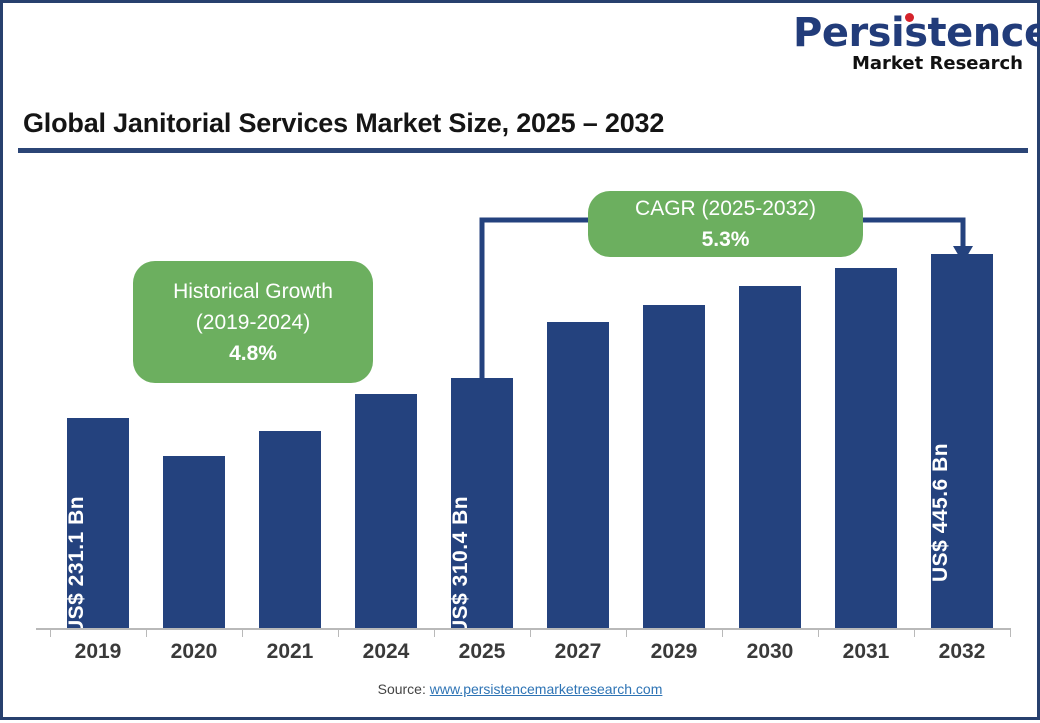 This screenshot has height=723, width=1040. What do you see at coordinates (578, 651) in the screenshot?
I see `x-axis-label-2027: 2027` at bounding box center [578, 651].